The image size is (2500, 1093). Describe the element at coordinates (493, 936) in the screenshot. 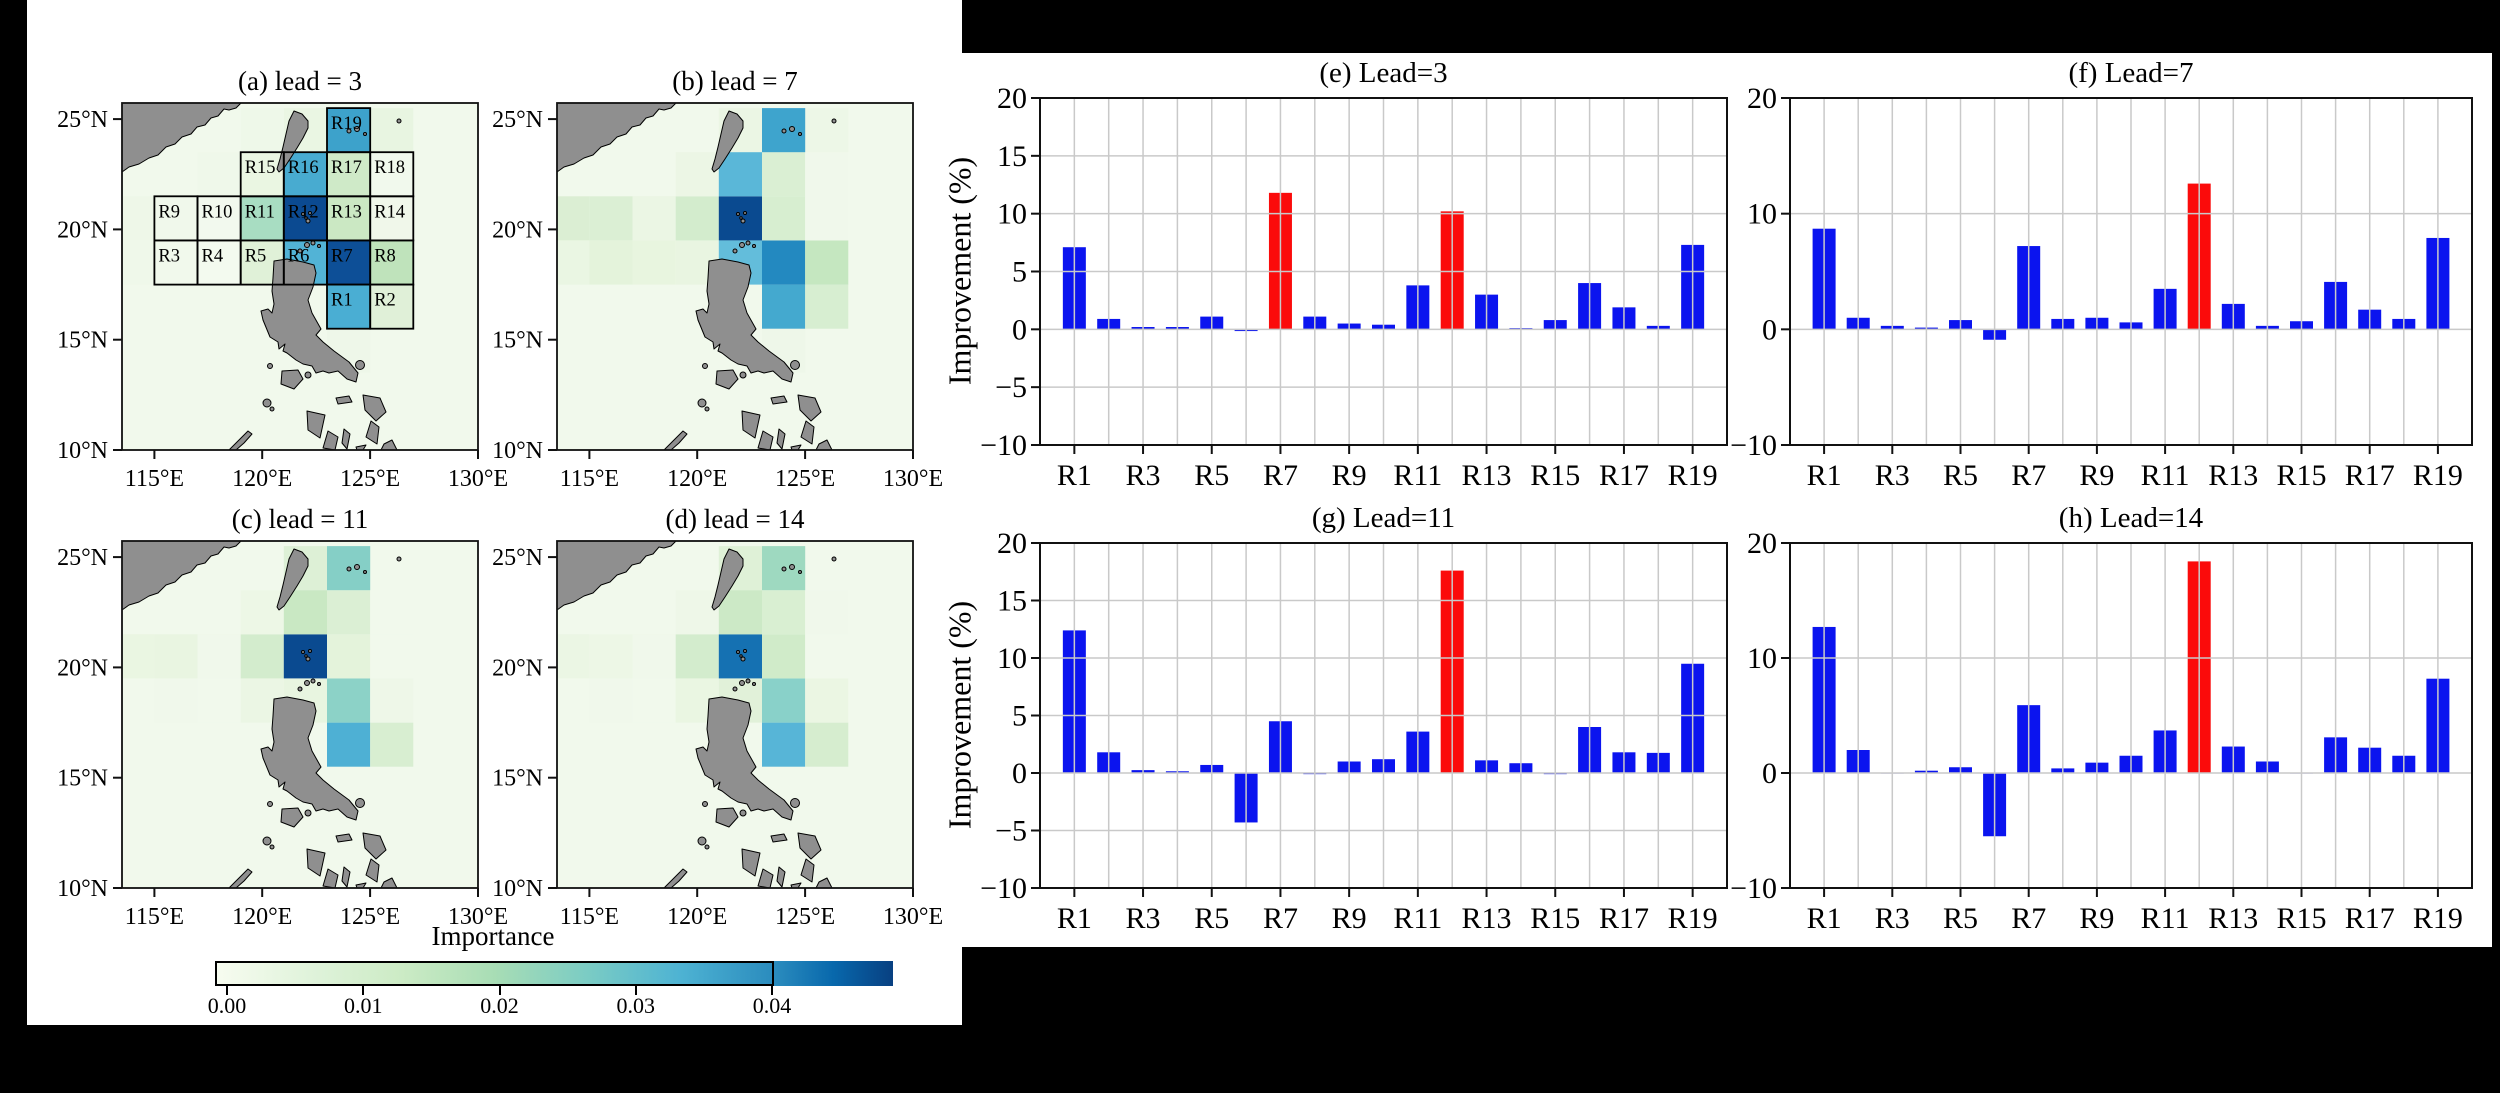

I see `colorbar-title: Importance` at that location.